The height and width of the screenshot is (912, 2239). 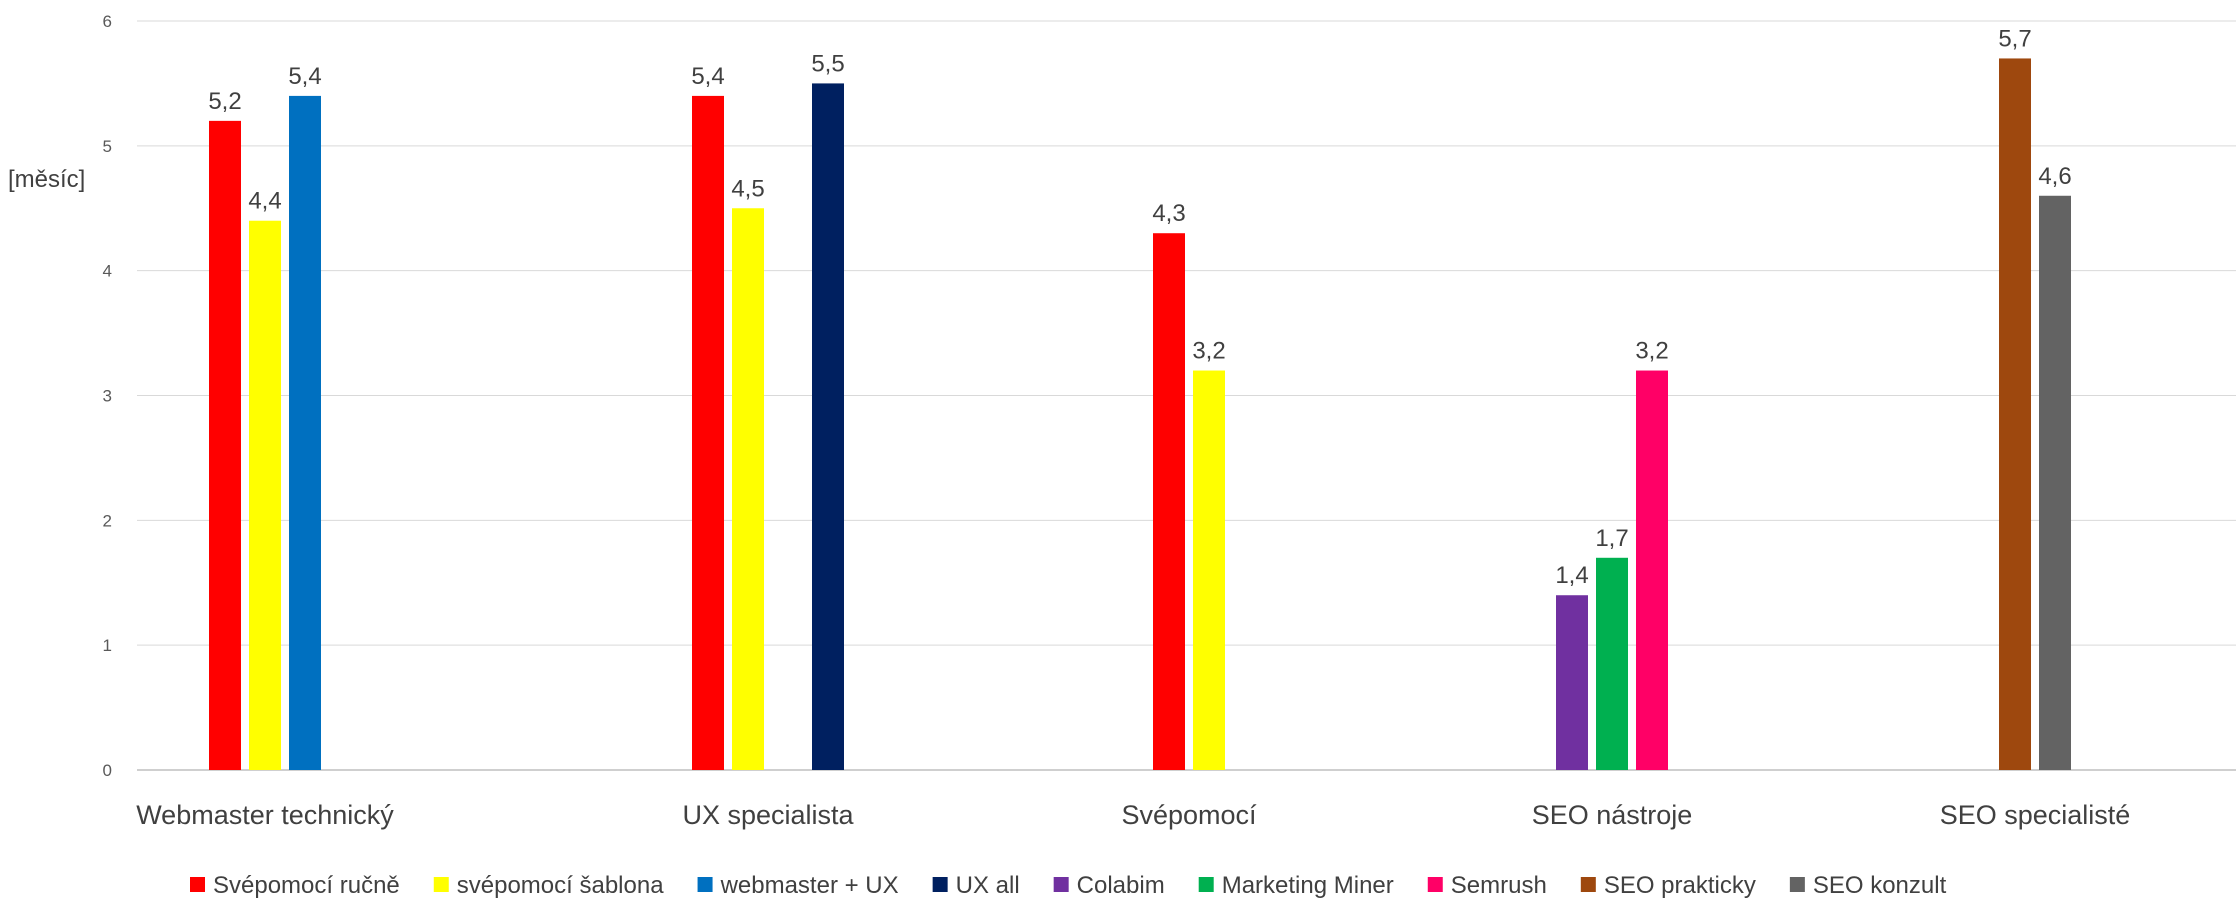 What do you see at coordinates (107, 770) in the screenshot?
I see `y-tick-label: 0` at bounding box center [107, 770].